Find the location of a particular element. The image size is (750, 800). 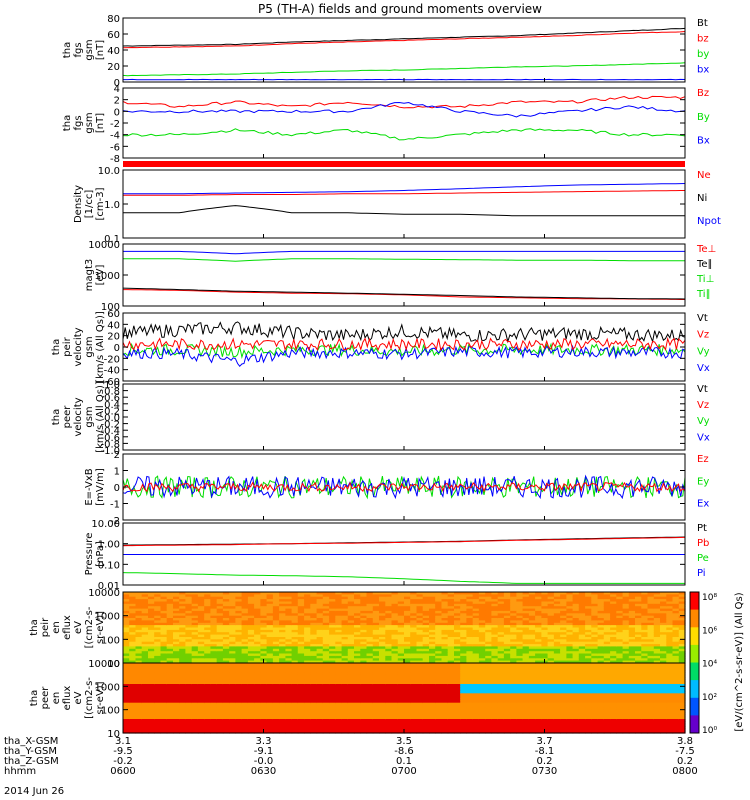

y-tick-label: 0.2 is located at coordinates (112, 411).